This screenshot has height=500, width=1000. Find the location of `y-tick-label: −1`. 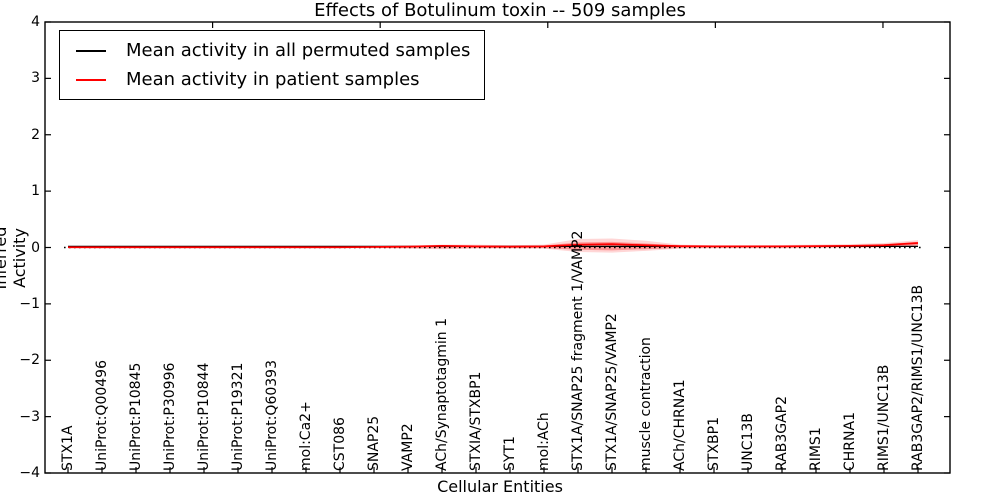

y-tick-label: −1 is located at coordinates (29, 303).